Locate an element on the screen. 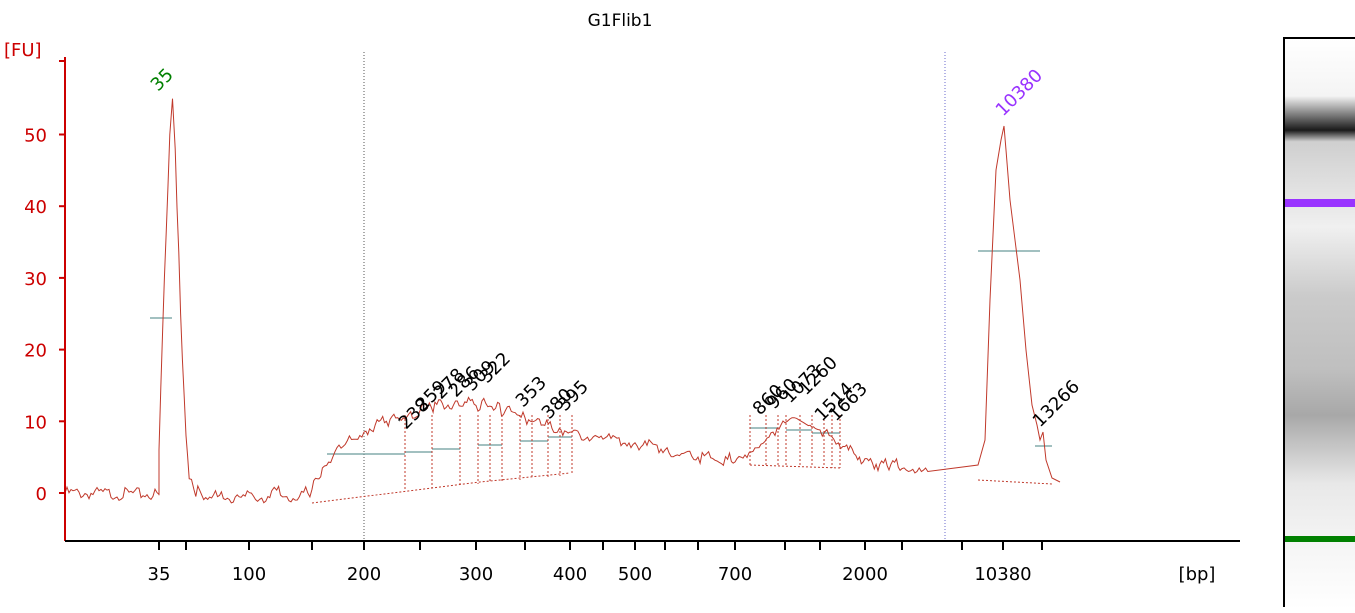  y-axis-label: [FU] is located at coordinates (23, 50).